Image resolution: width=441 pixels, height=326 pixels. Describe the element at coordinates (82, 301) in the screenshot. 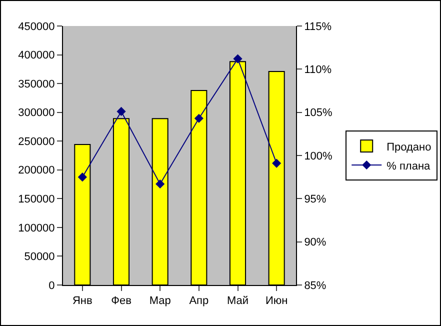

I see `x-tick-label: Янв` at that location.